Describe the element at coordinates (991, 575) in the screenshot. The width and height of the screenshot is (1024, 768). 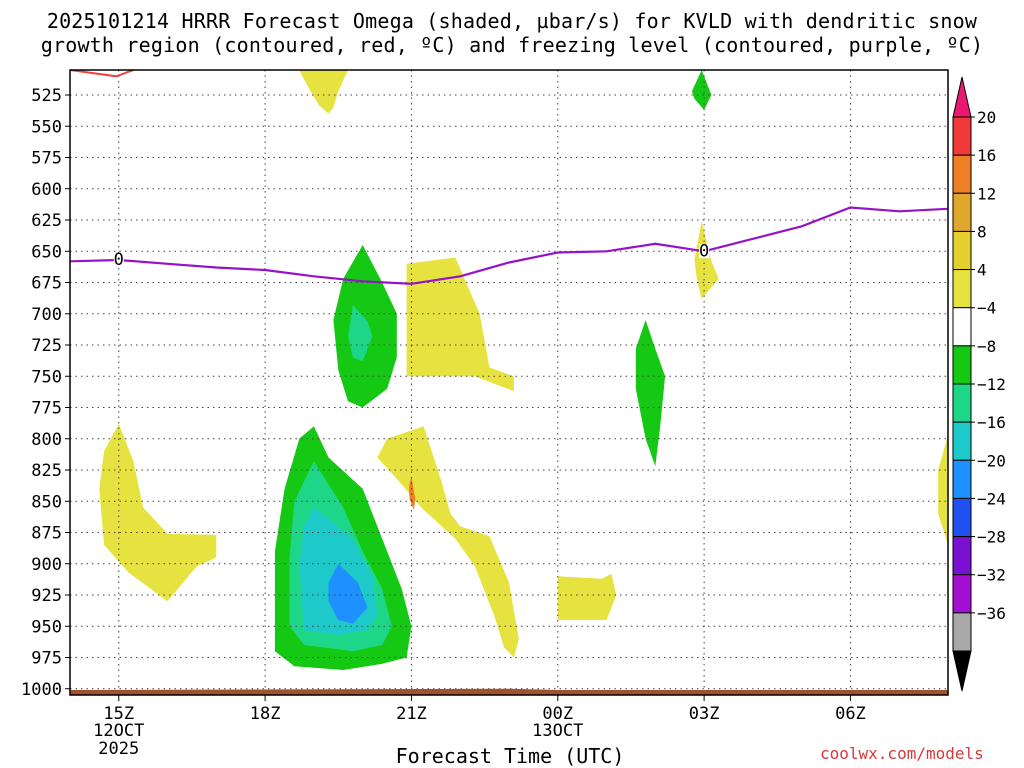
I see `colorbar-label-12: −32` at that location.